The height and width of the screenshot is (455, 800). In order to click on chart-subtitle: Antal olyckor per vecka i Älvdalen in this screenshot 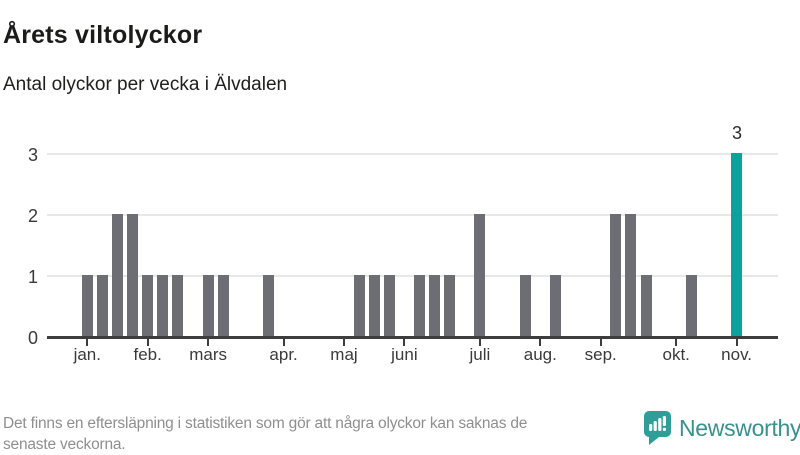, I will do `click(145, 84)`.